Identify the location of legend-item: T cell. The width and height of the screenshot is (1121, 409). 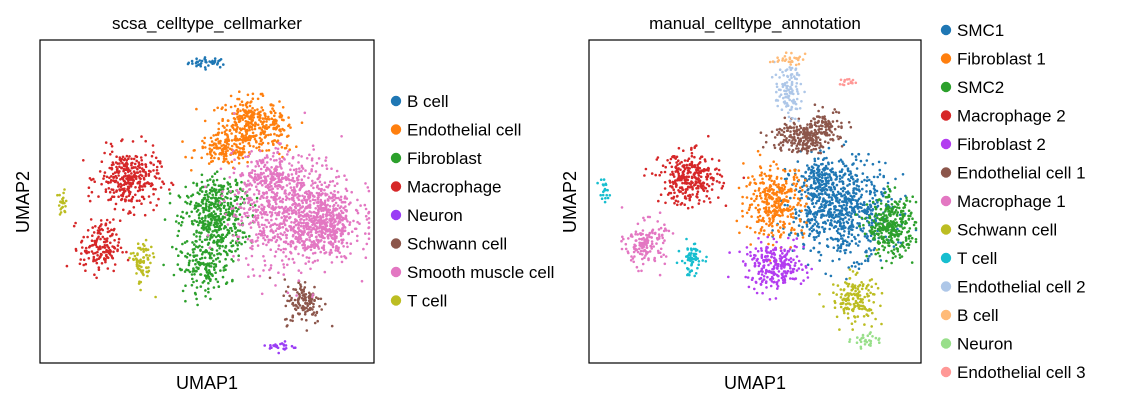
(418, 301).